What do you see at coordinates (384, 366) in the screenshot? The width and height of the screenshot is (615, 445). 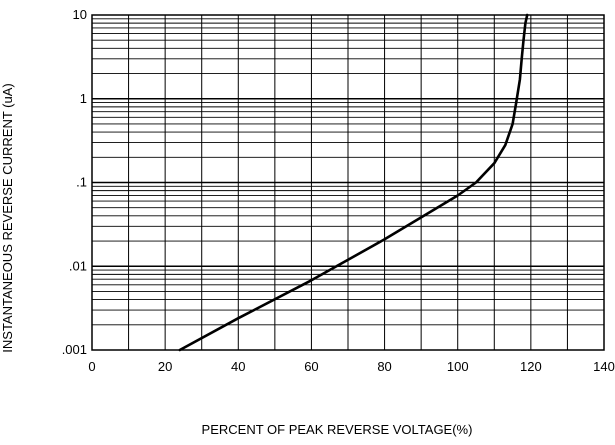 I see `x-tick-label: 80` at bounding box center [384, 366].